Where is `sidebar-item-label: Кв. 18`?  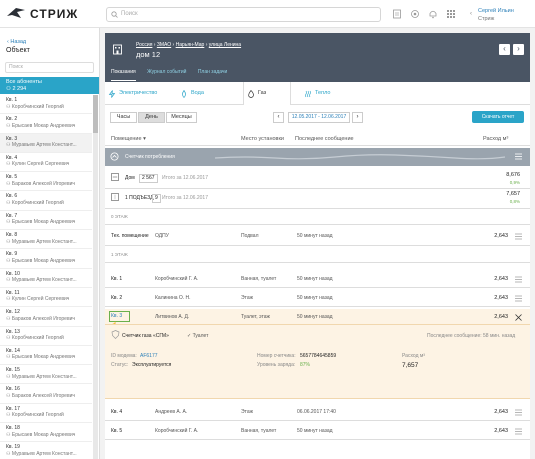 sidebar-item-label: Кв. 18 is located at coordinates (13, 428).